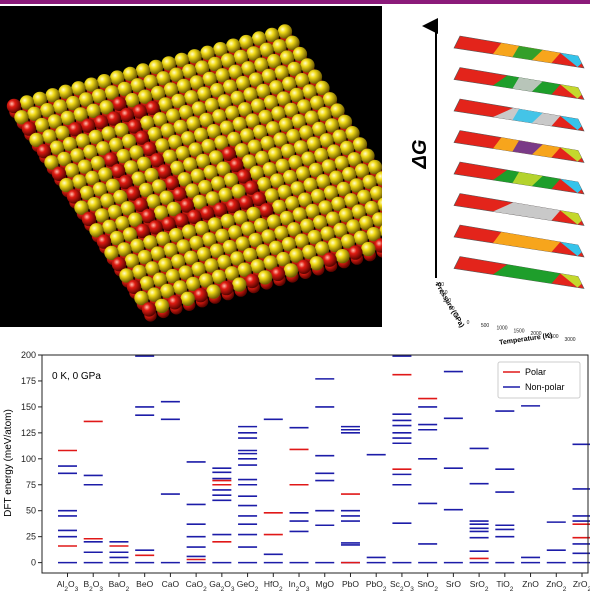  What do you see at coordinates (535, 372) in the screenshot?
I see `legend-label-polar: Polar` at bounding box center [535, 372].